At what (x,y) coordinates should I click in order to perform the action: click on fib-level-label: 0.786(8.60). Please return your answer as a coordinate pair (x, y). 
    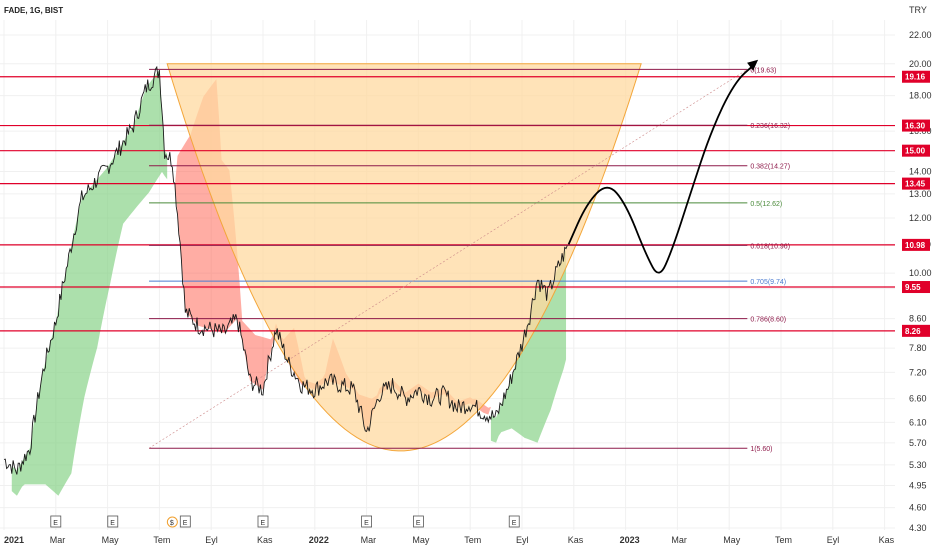
    Looking at the image, I should click on (768, 320).